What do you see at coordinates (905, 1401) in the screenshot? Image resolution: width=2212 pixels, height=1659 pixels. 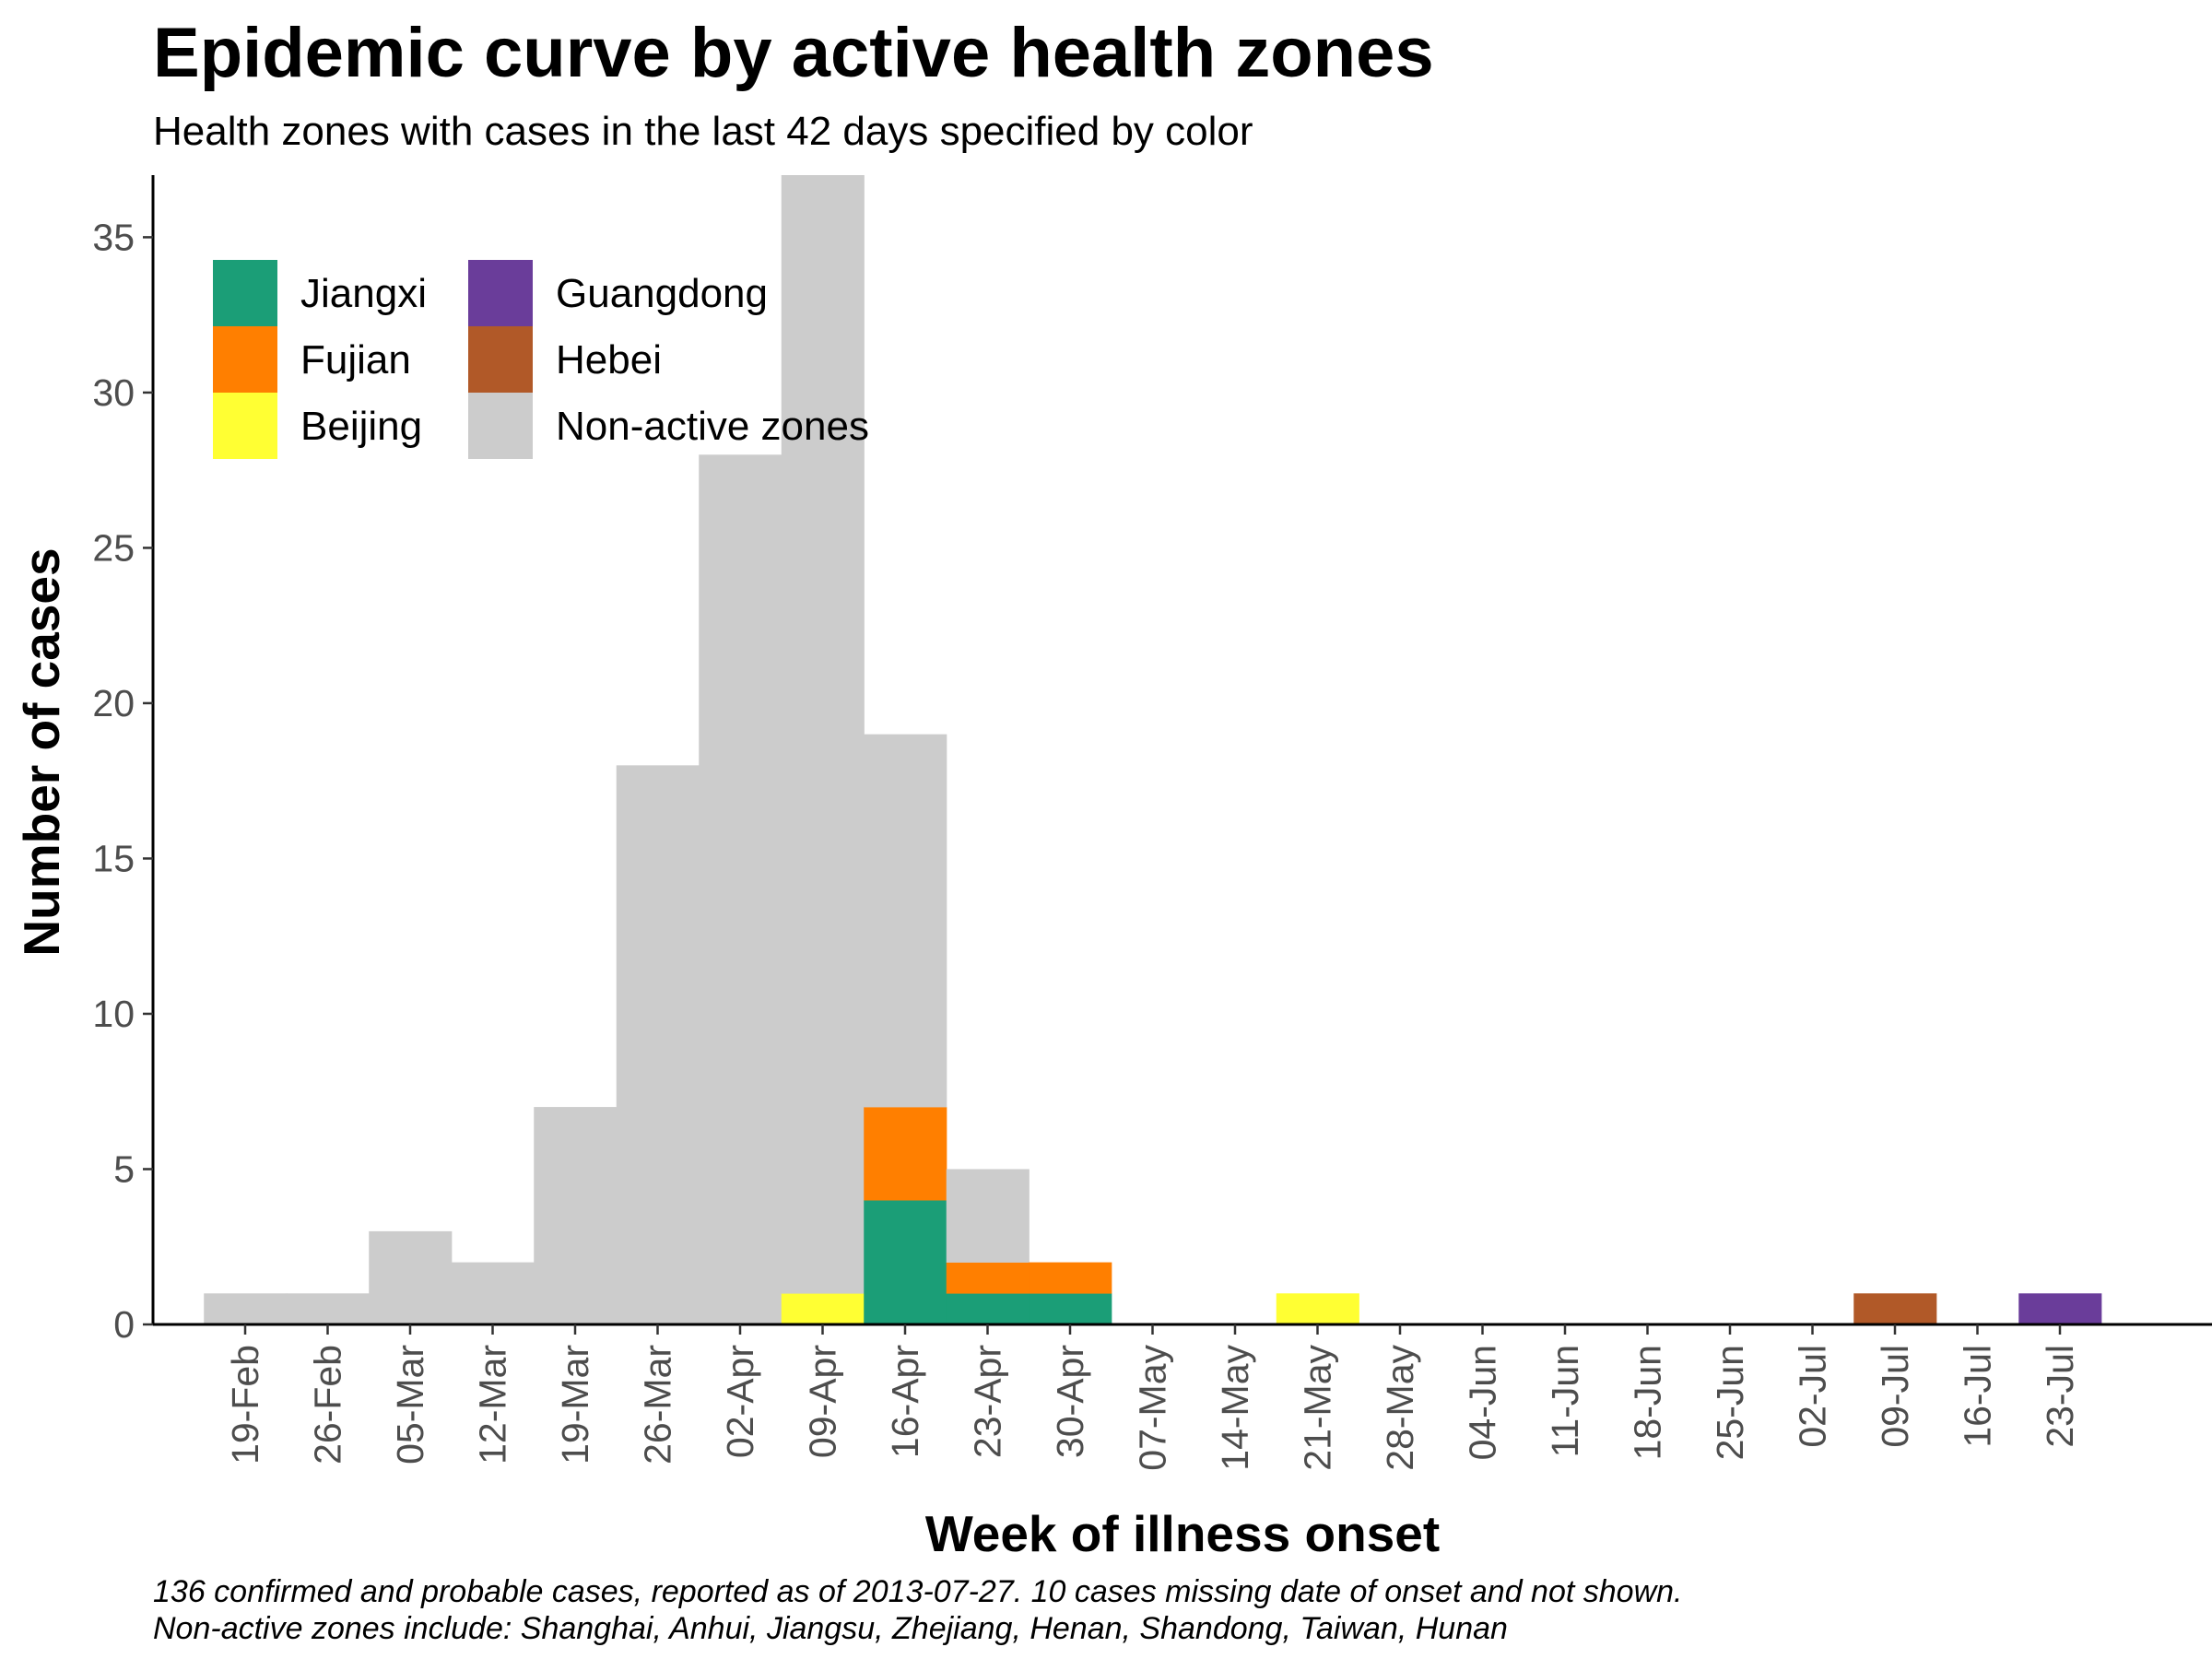 I see `x-tick-label: 16-Apr` at bounding box center [905, 1401].